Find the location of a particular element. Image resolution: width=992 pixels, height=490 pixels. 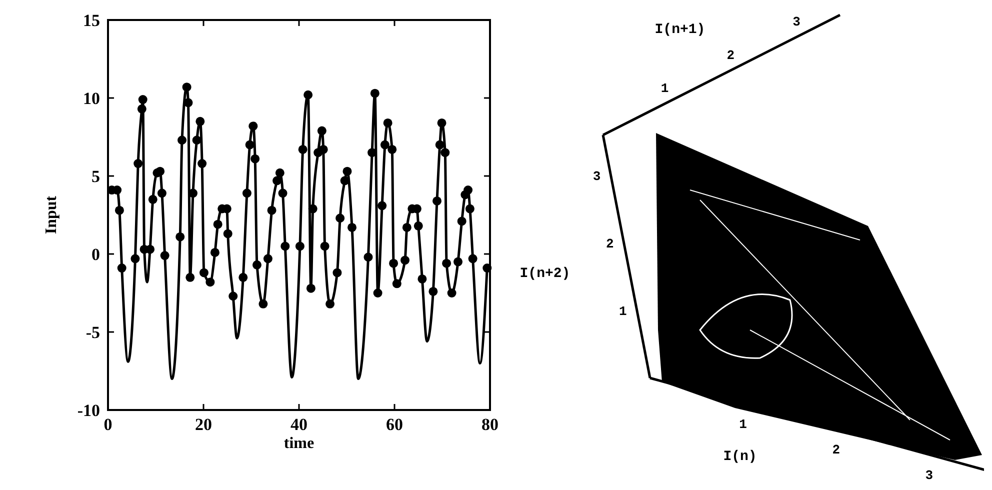

y-tick-label: -10 is located at coordinates (88, 410).